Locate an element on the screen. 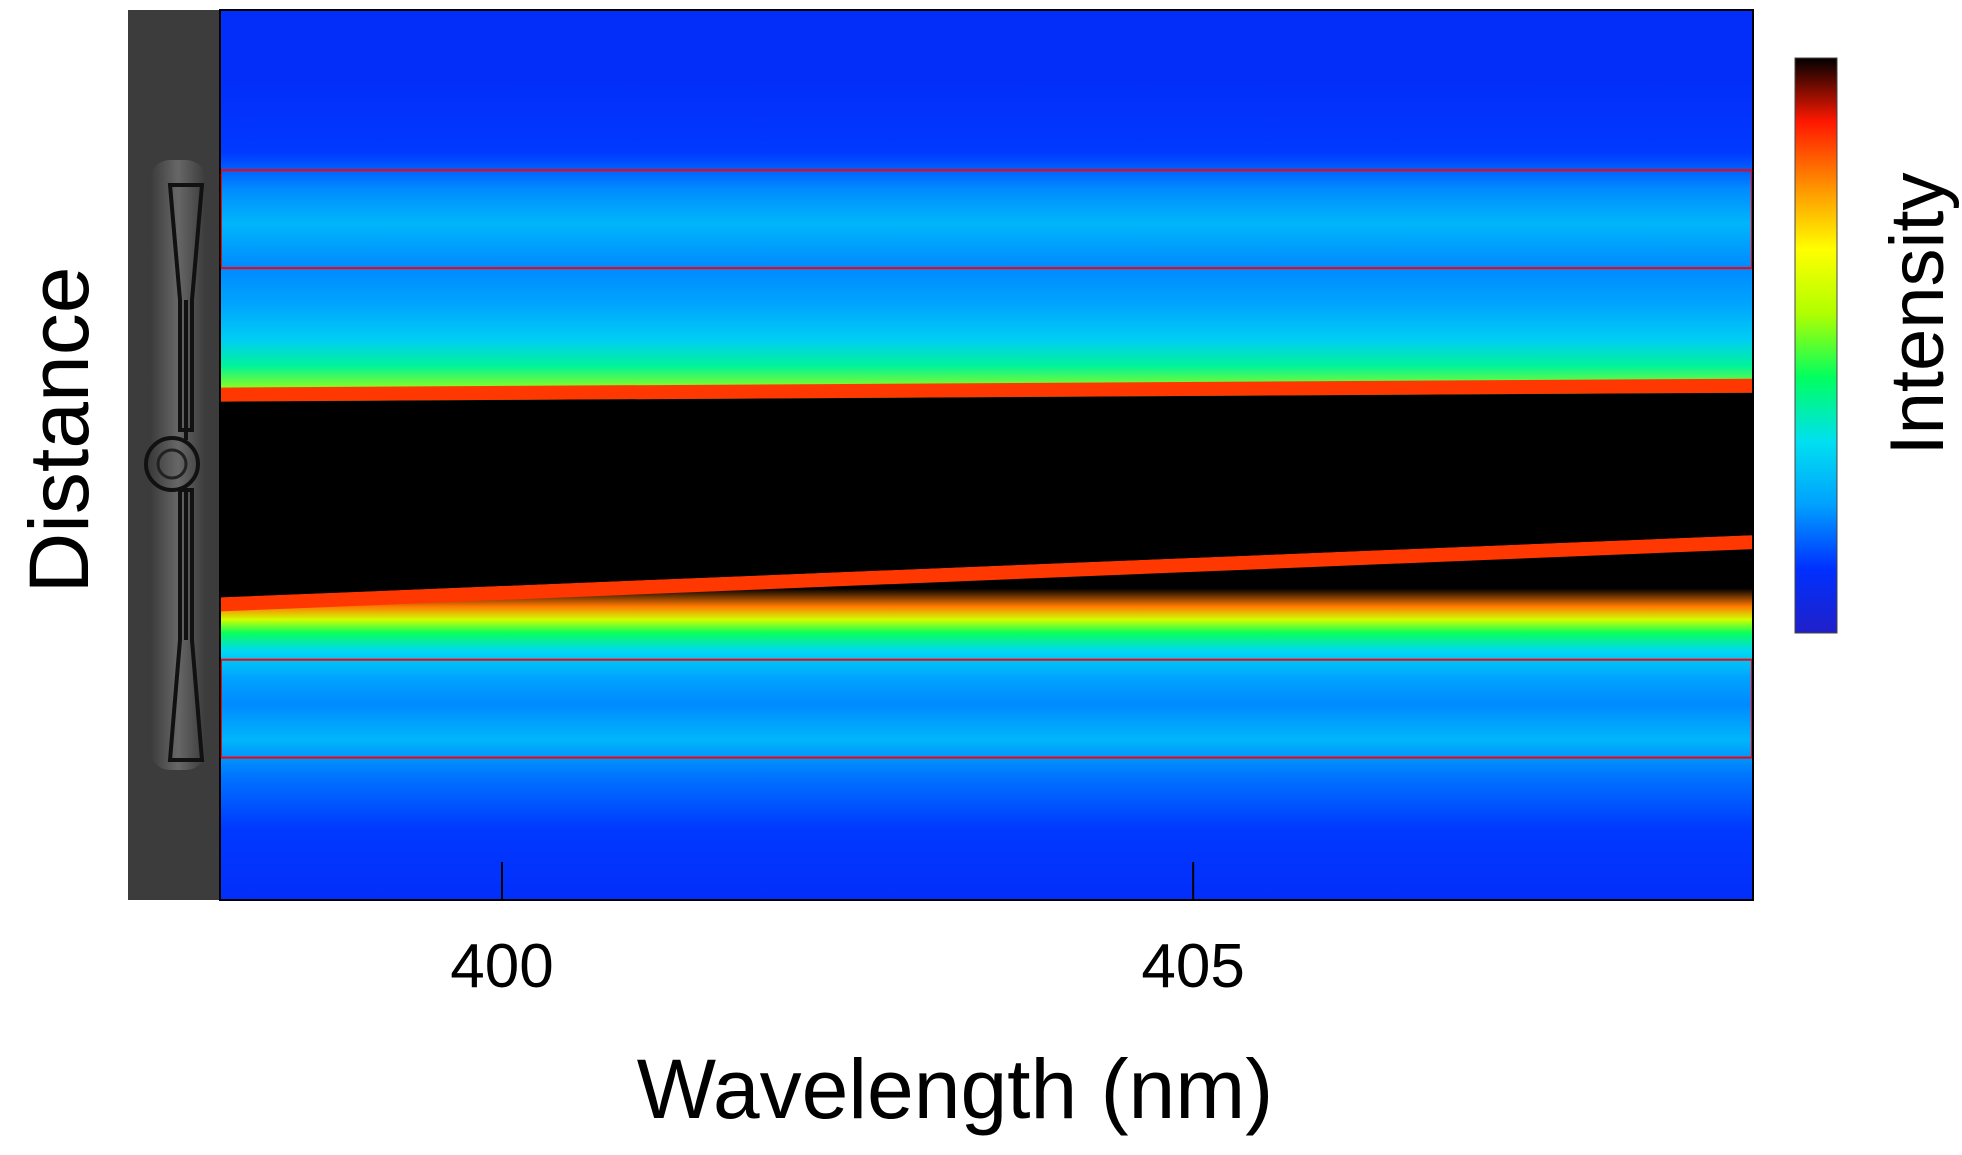 The image size is (1962, 1155). device-inset is located at coordinates (175, 455).